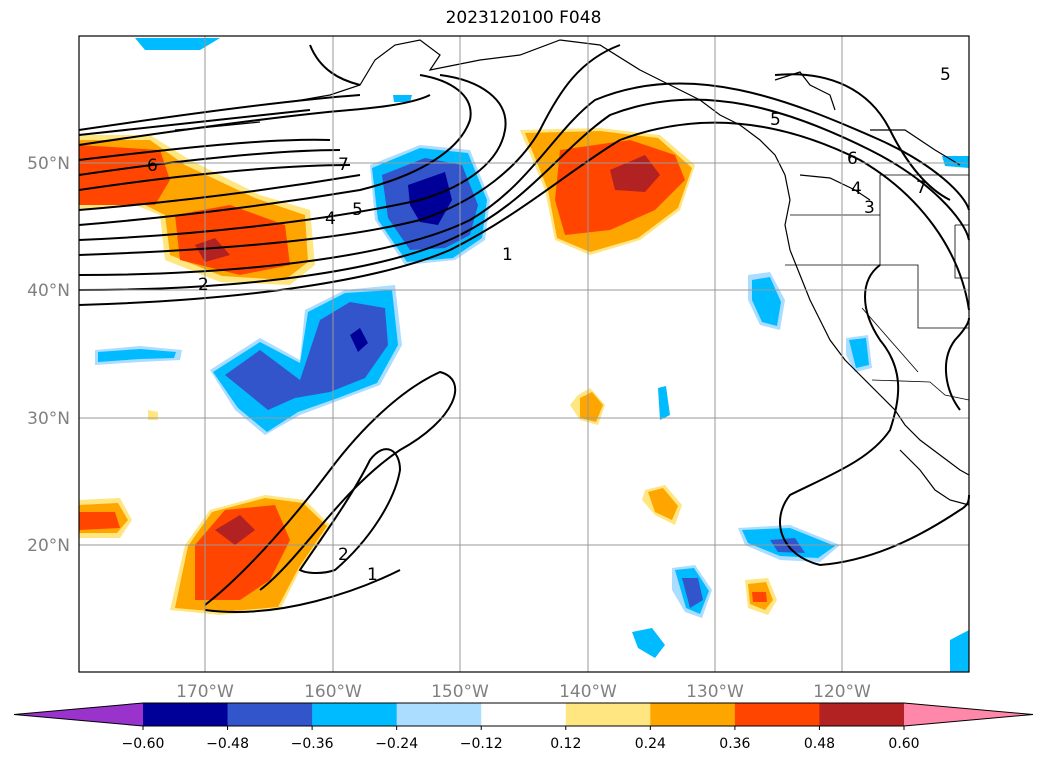  I want to click on colorbar-label: −0.48, so click(227, 744).